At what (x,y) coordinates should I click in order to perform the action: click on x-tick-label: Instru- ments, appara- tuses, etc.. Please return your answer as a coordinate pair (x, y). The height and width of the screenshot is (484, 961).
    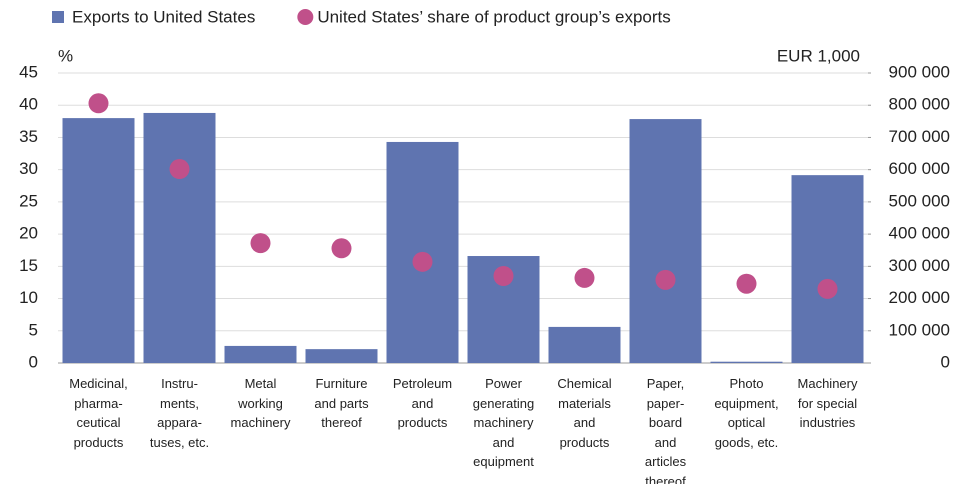
    Looking at the image, I should click on (179, 413).